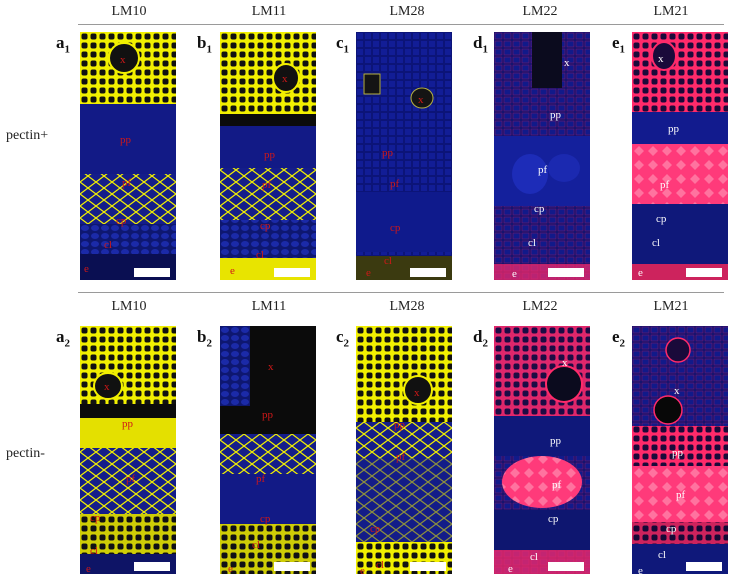  Describe the element at coordinates (86, 269) in the screenshot. I see `label-e-a1: e` at that location.